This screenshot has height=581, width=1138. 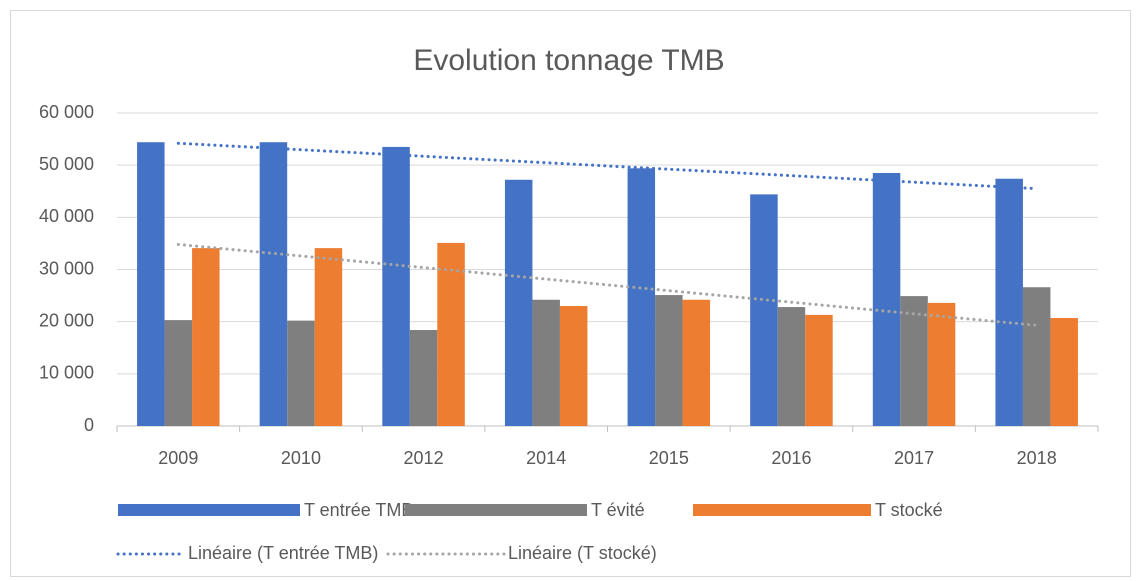 I want to click on legend-label: T entrée TMB, so click(x=358, y=510).